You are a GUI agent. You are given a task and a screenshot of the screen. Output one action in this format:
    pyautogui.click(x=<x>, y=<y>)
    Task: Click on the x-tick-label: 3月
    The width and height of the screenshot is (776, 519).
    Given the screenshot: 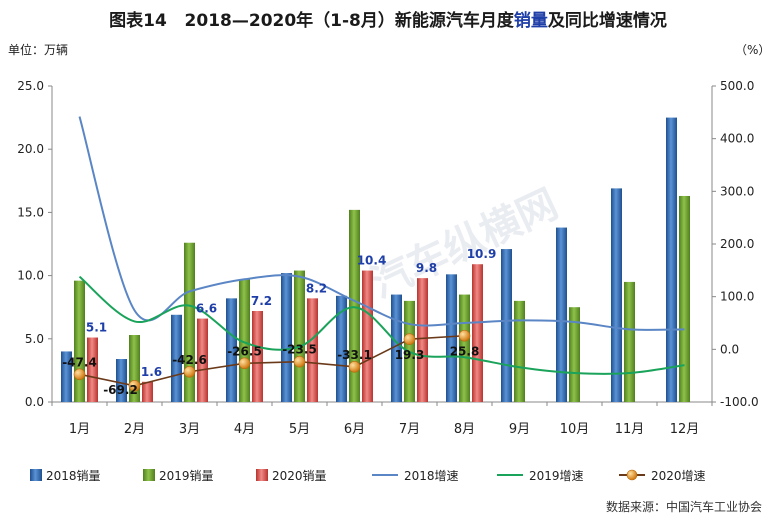 What is the action you would take?
    pyautogui.click(x=189, y=429)
    